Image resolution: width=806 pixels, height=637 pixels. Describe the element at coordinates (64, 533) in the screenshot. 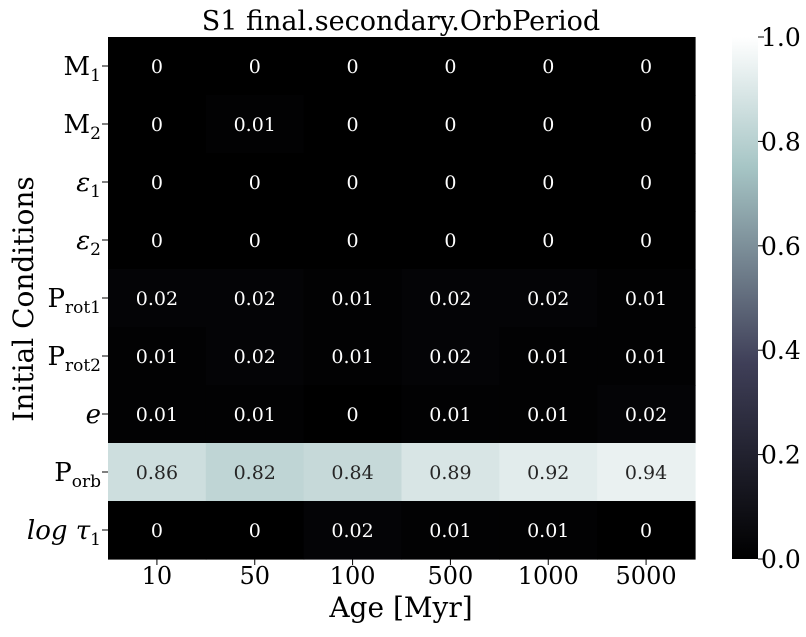

I see `y-tick-label: log τ1` at that location.